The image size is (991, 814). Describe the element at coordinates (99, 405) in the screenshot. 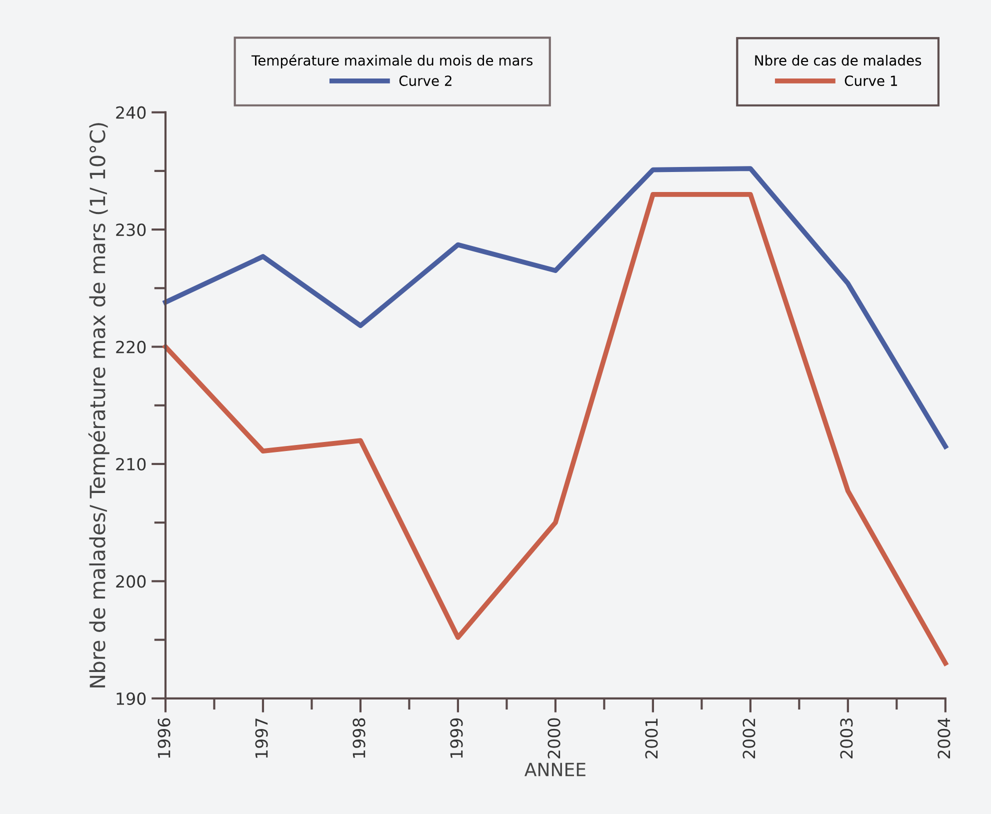

I see `y-axis-title: Nbre de malades/ Température max de mars (1/ 10°C)` at that location.